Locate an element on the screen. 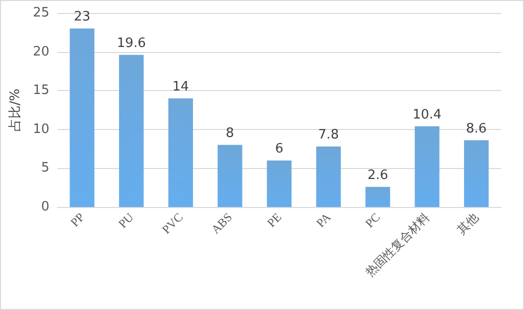 This screenshot has height=310, width=524. data-label: 8 is located at coordinates (230, 133).